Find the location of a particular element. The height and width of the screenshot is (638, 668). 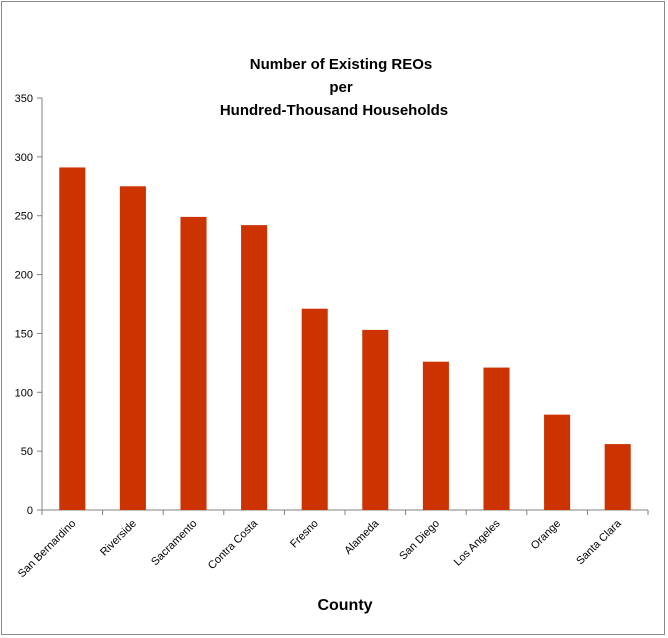

y-tick-label: 150 is located at coordinates (24, 334).